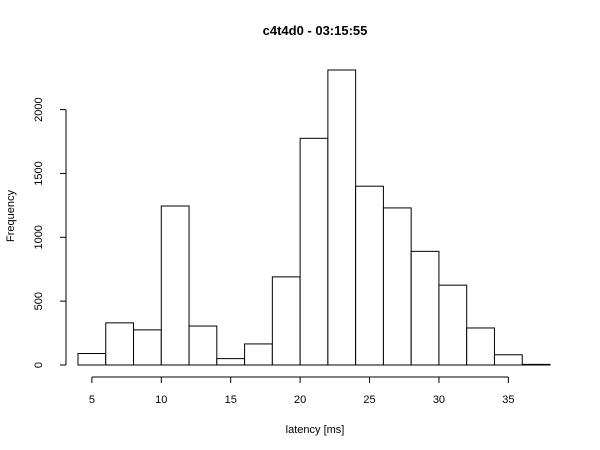  I want to click on y-tick-label: 1000, so click(39, 237).